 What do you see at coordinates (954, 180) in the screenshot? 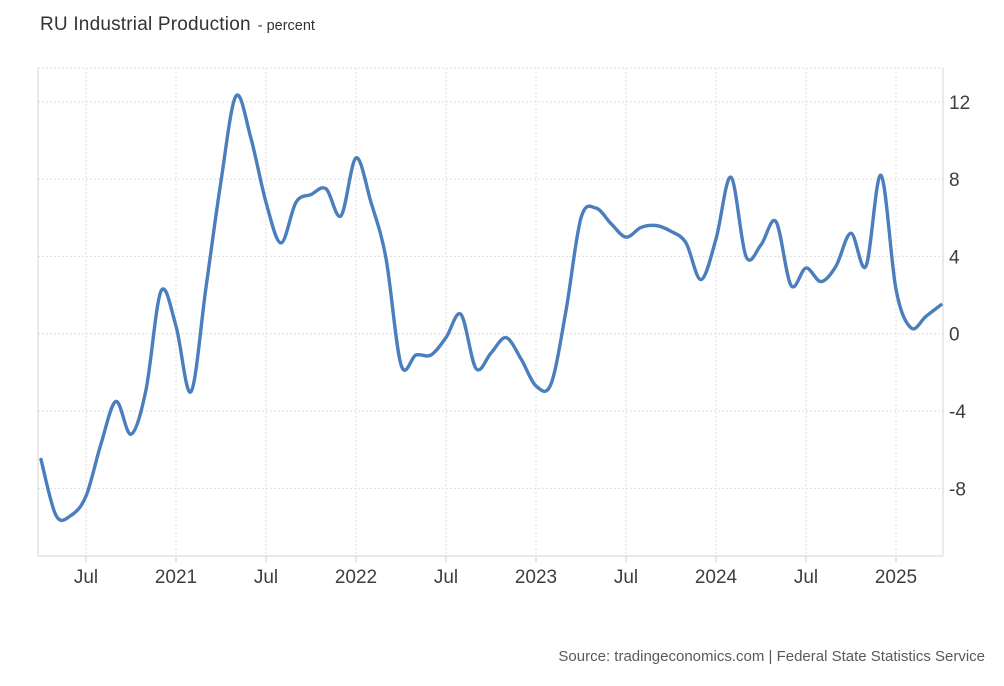
I see `y-tick-label: 8` at bounding box center [954, 180].